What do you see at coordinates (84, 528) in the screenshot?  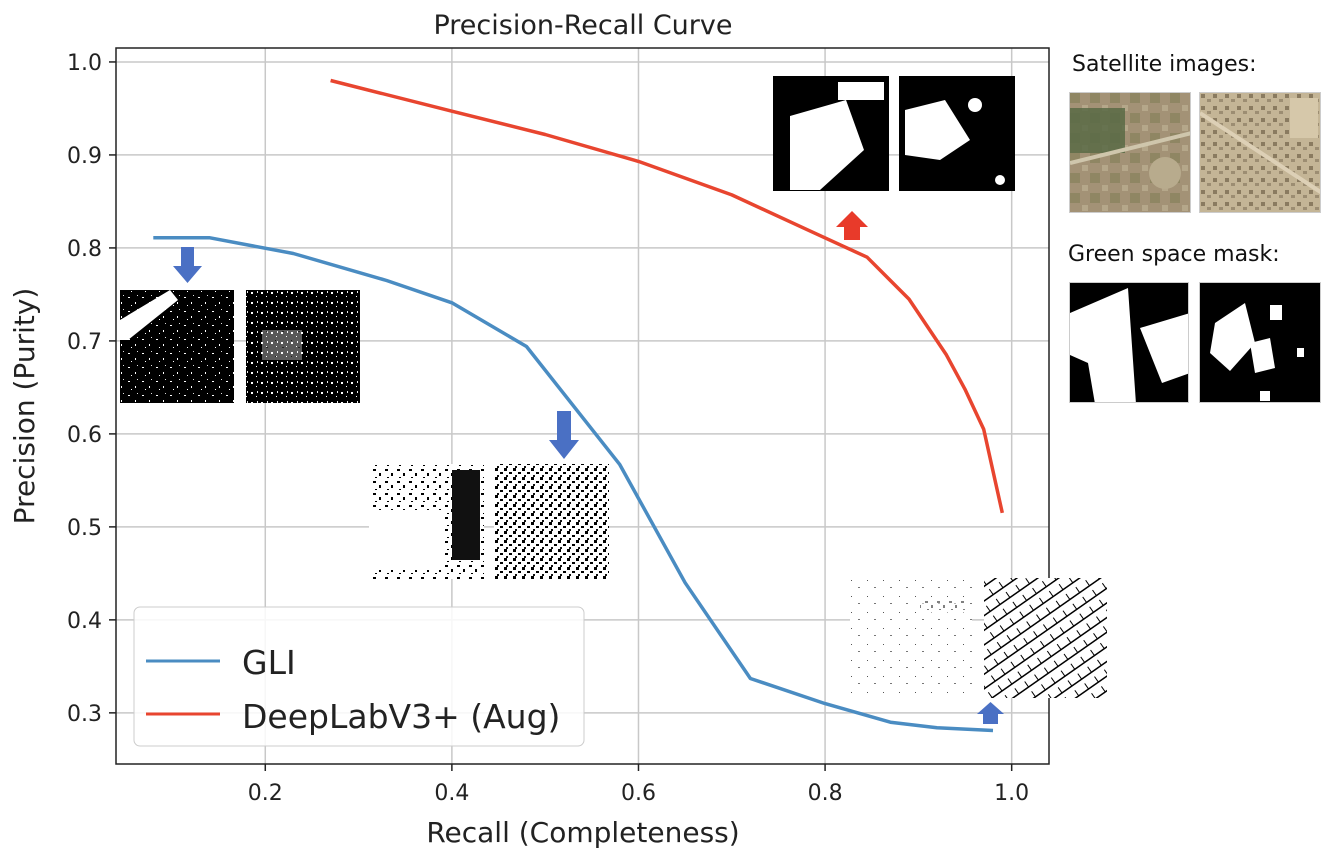 I see `y-tick-label: 0.5` at bounding box center [84, 528].